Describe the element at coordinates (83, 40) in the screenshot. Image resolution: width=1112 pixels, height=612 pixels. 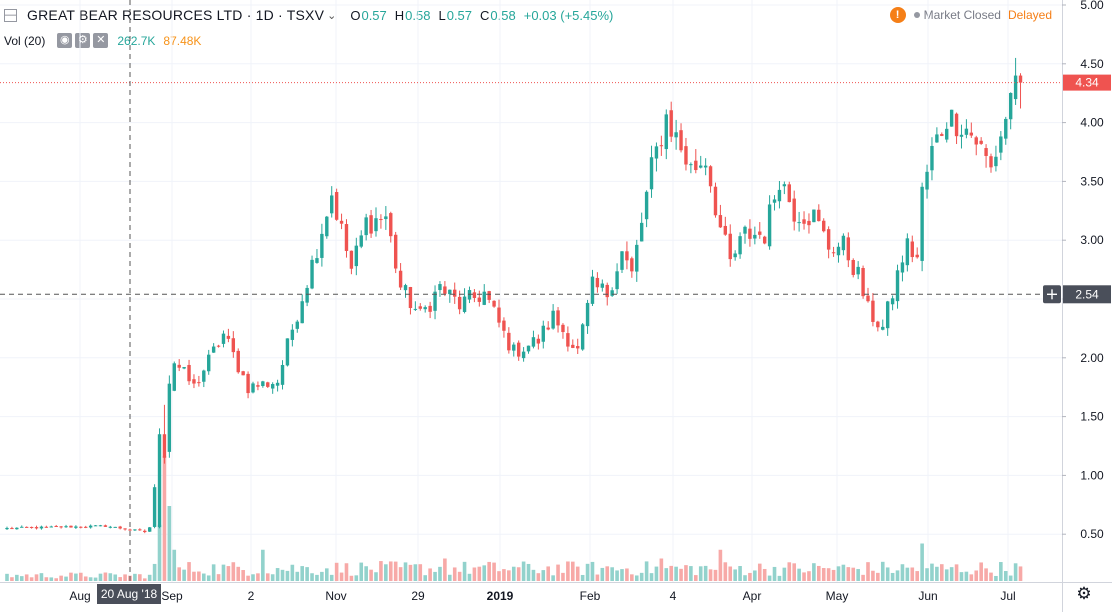
I see `gear-icon: ⚙` at that location.